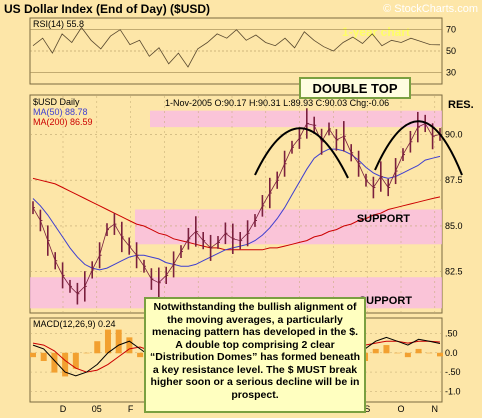 This screenshot has height=418, width=482. Describe the element at coordinates (400, 409) in the screenshot. I see `x-tick-label: O` at that location.